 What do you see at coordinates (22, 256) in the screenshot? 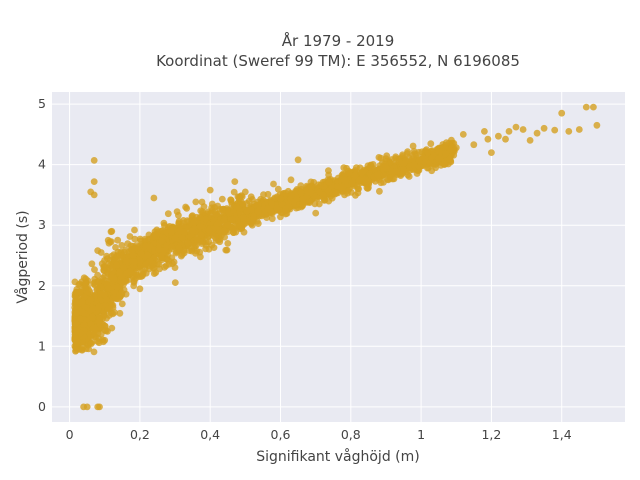
I see `y-axis-title: Vågperiod (s)` at bounding box center [22, 256].